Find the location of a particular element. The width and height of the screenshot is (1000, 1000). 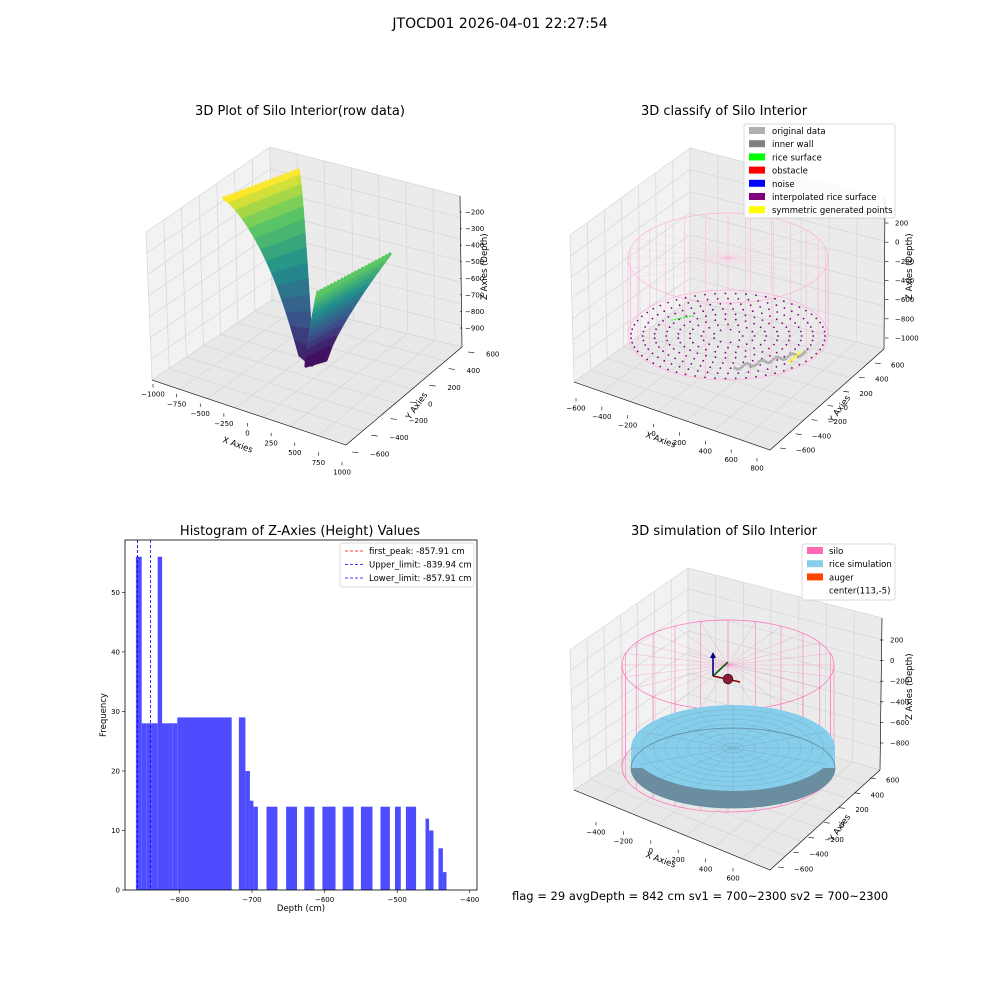

legend-label: interpolated rice surface is located at coordinates (824, 198).